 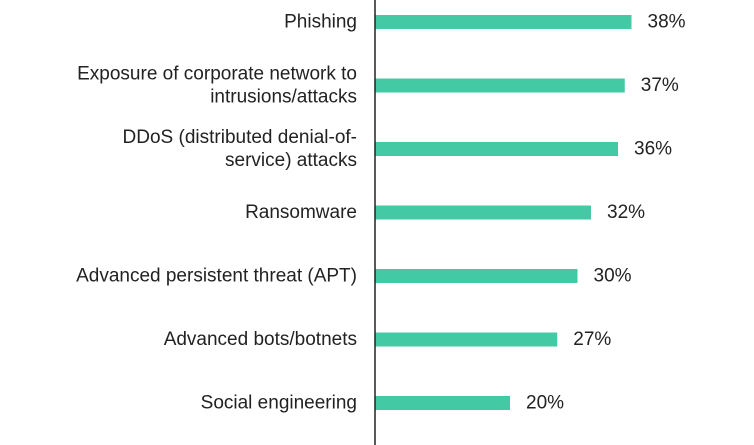 I want to click on value-label-1: 38%, so click(x=667, y=22).